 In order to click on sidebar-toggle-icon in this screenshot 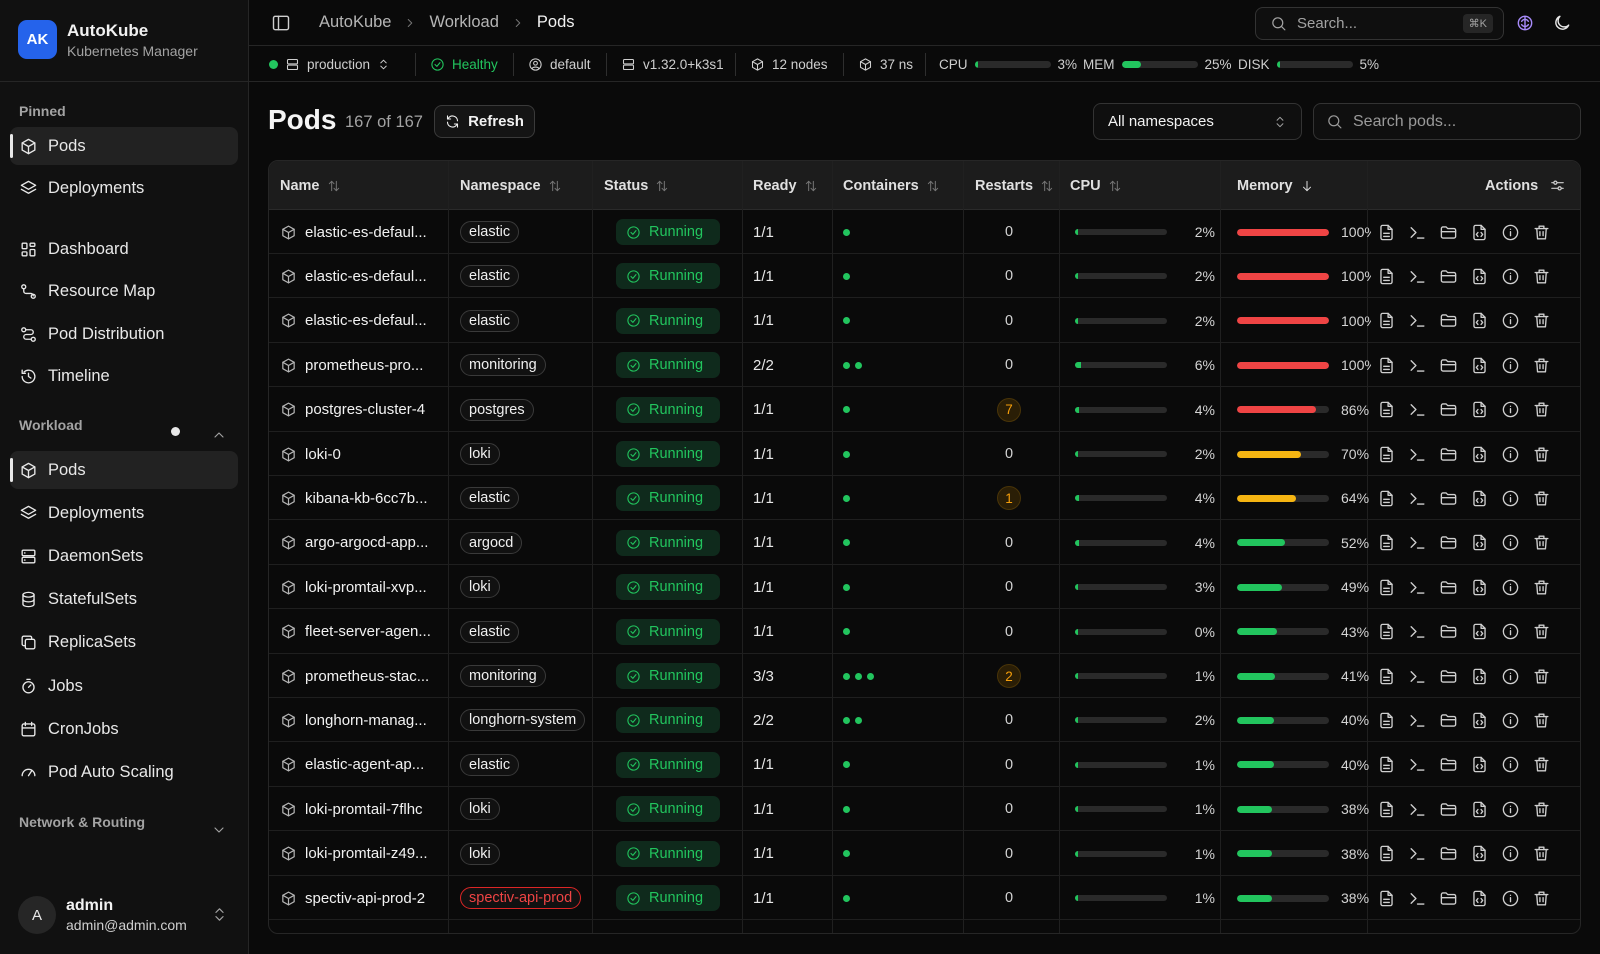, I will do `click(281, 23)`.